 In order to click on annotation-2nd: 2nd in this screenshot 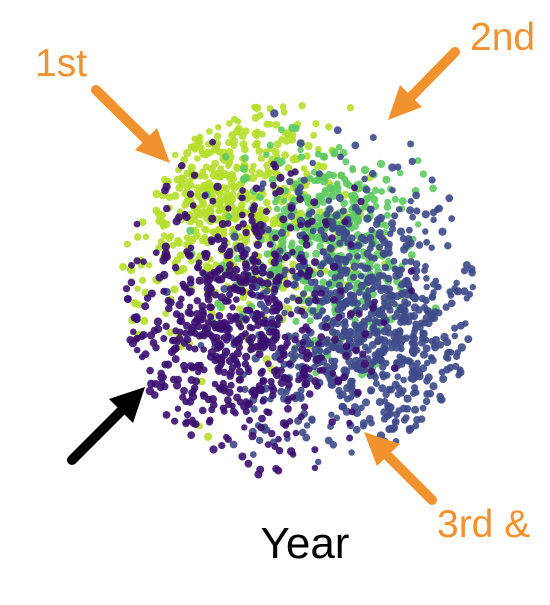, I will do `click(503, 37)`.